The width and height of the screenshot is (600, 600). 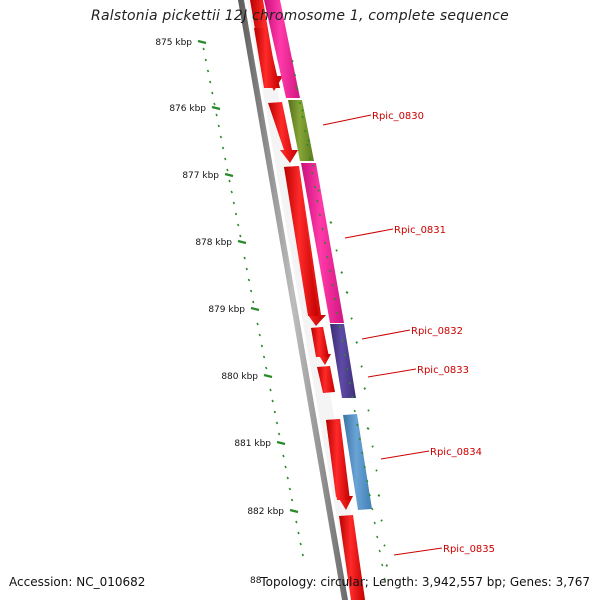 What do you see at coordinates (420, 230) in the screenshot?
I see `gene-label: Rpic_0831` at bounding box center [420, 230].